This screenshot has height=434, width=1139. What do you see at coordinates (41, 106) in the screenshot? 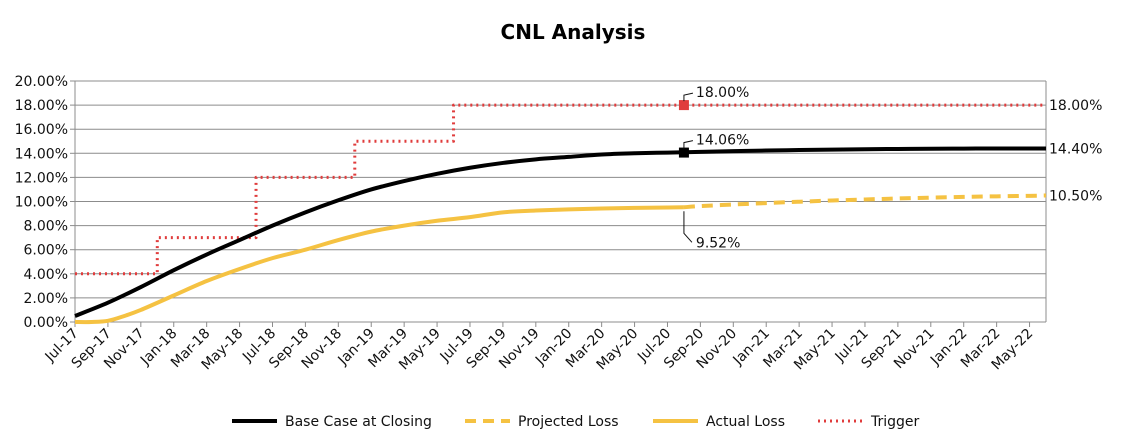
I see `y-tick-label: 18.00%` at bounding box center [41, 106].